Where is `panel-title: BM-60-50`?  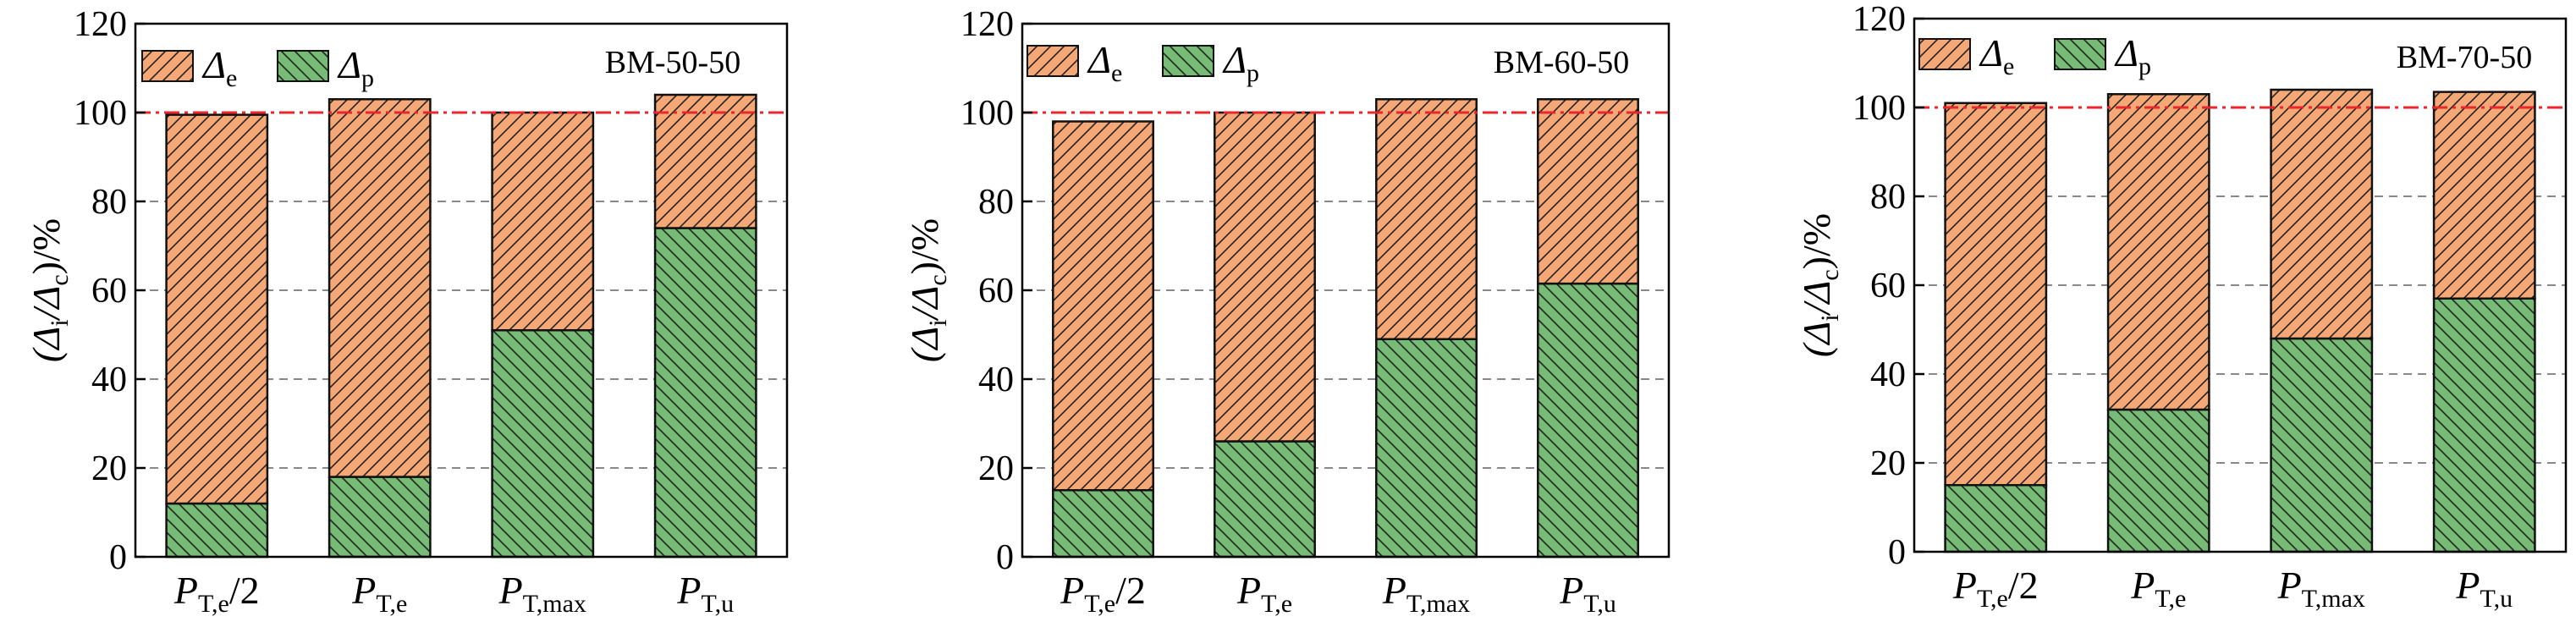
panel-title: BM-60-50 is located at coordinates (1561, 62).